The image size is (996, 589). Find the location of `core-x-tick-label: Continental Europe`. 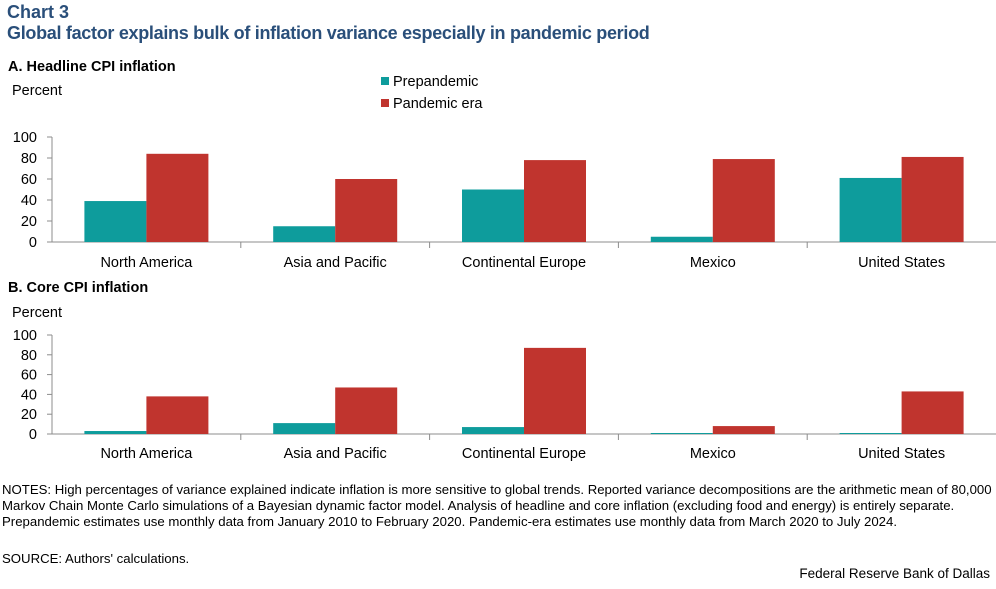

core-x-tick-label: Continental Europe is located at coordinates (524, 454).